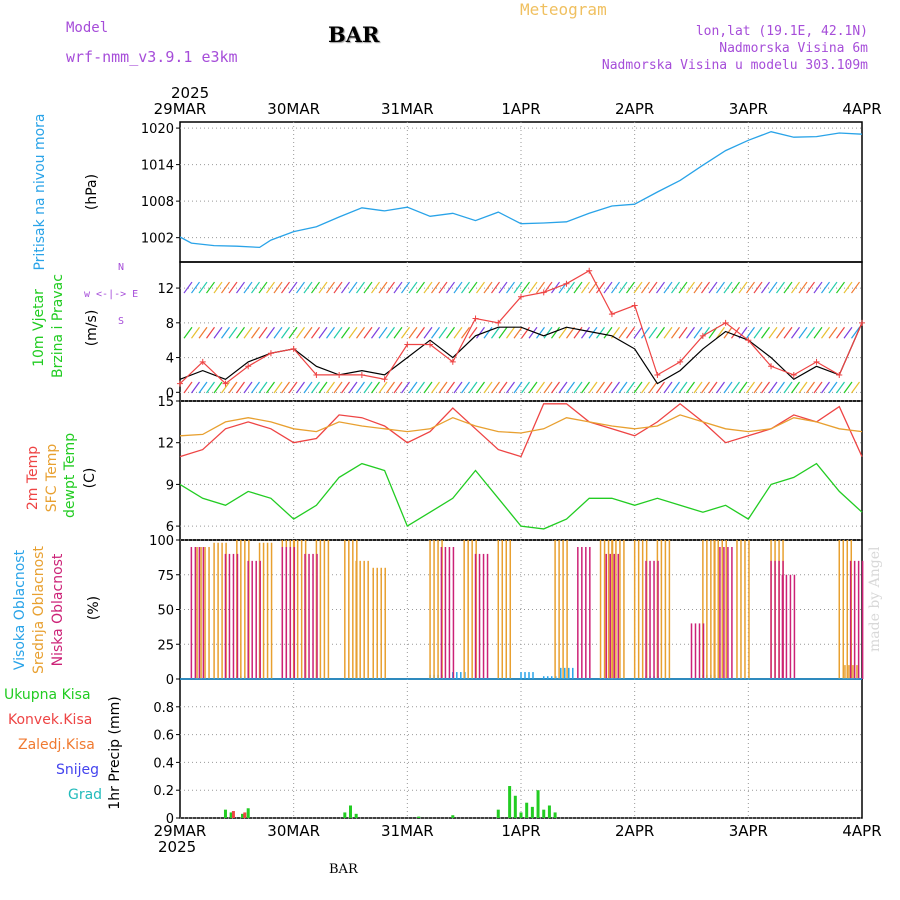 The image size is (900, 900). I want to click on y-tick-label: 0.6, so click(163, 736).